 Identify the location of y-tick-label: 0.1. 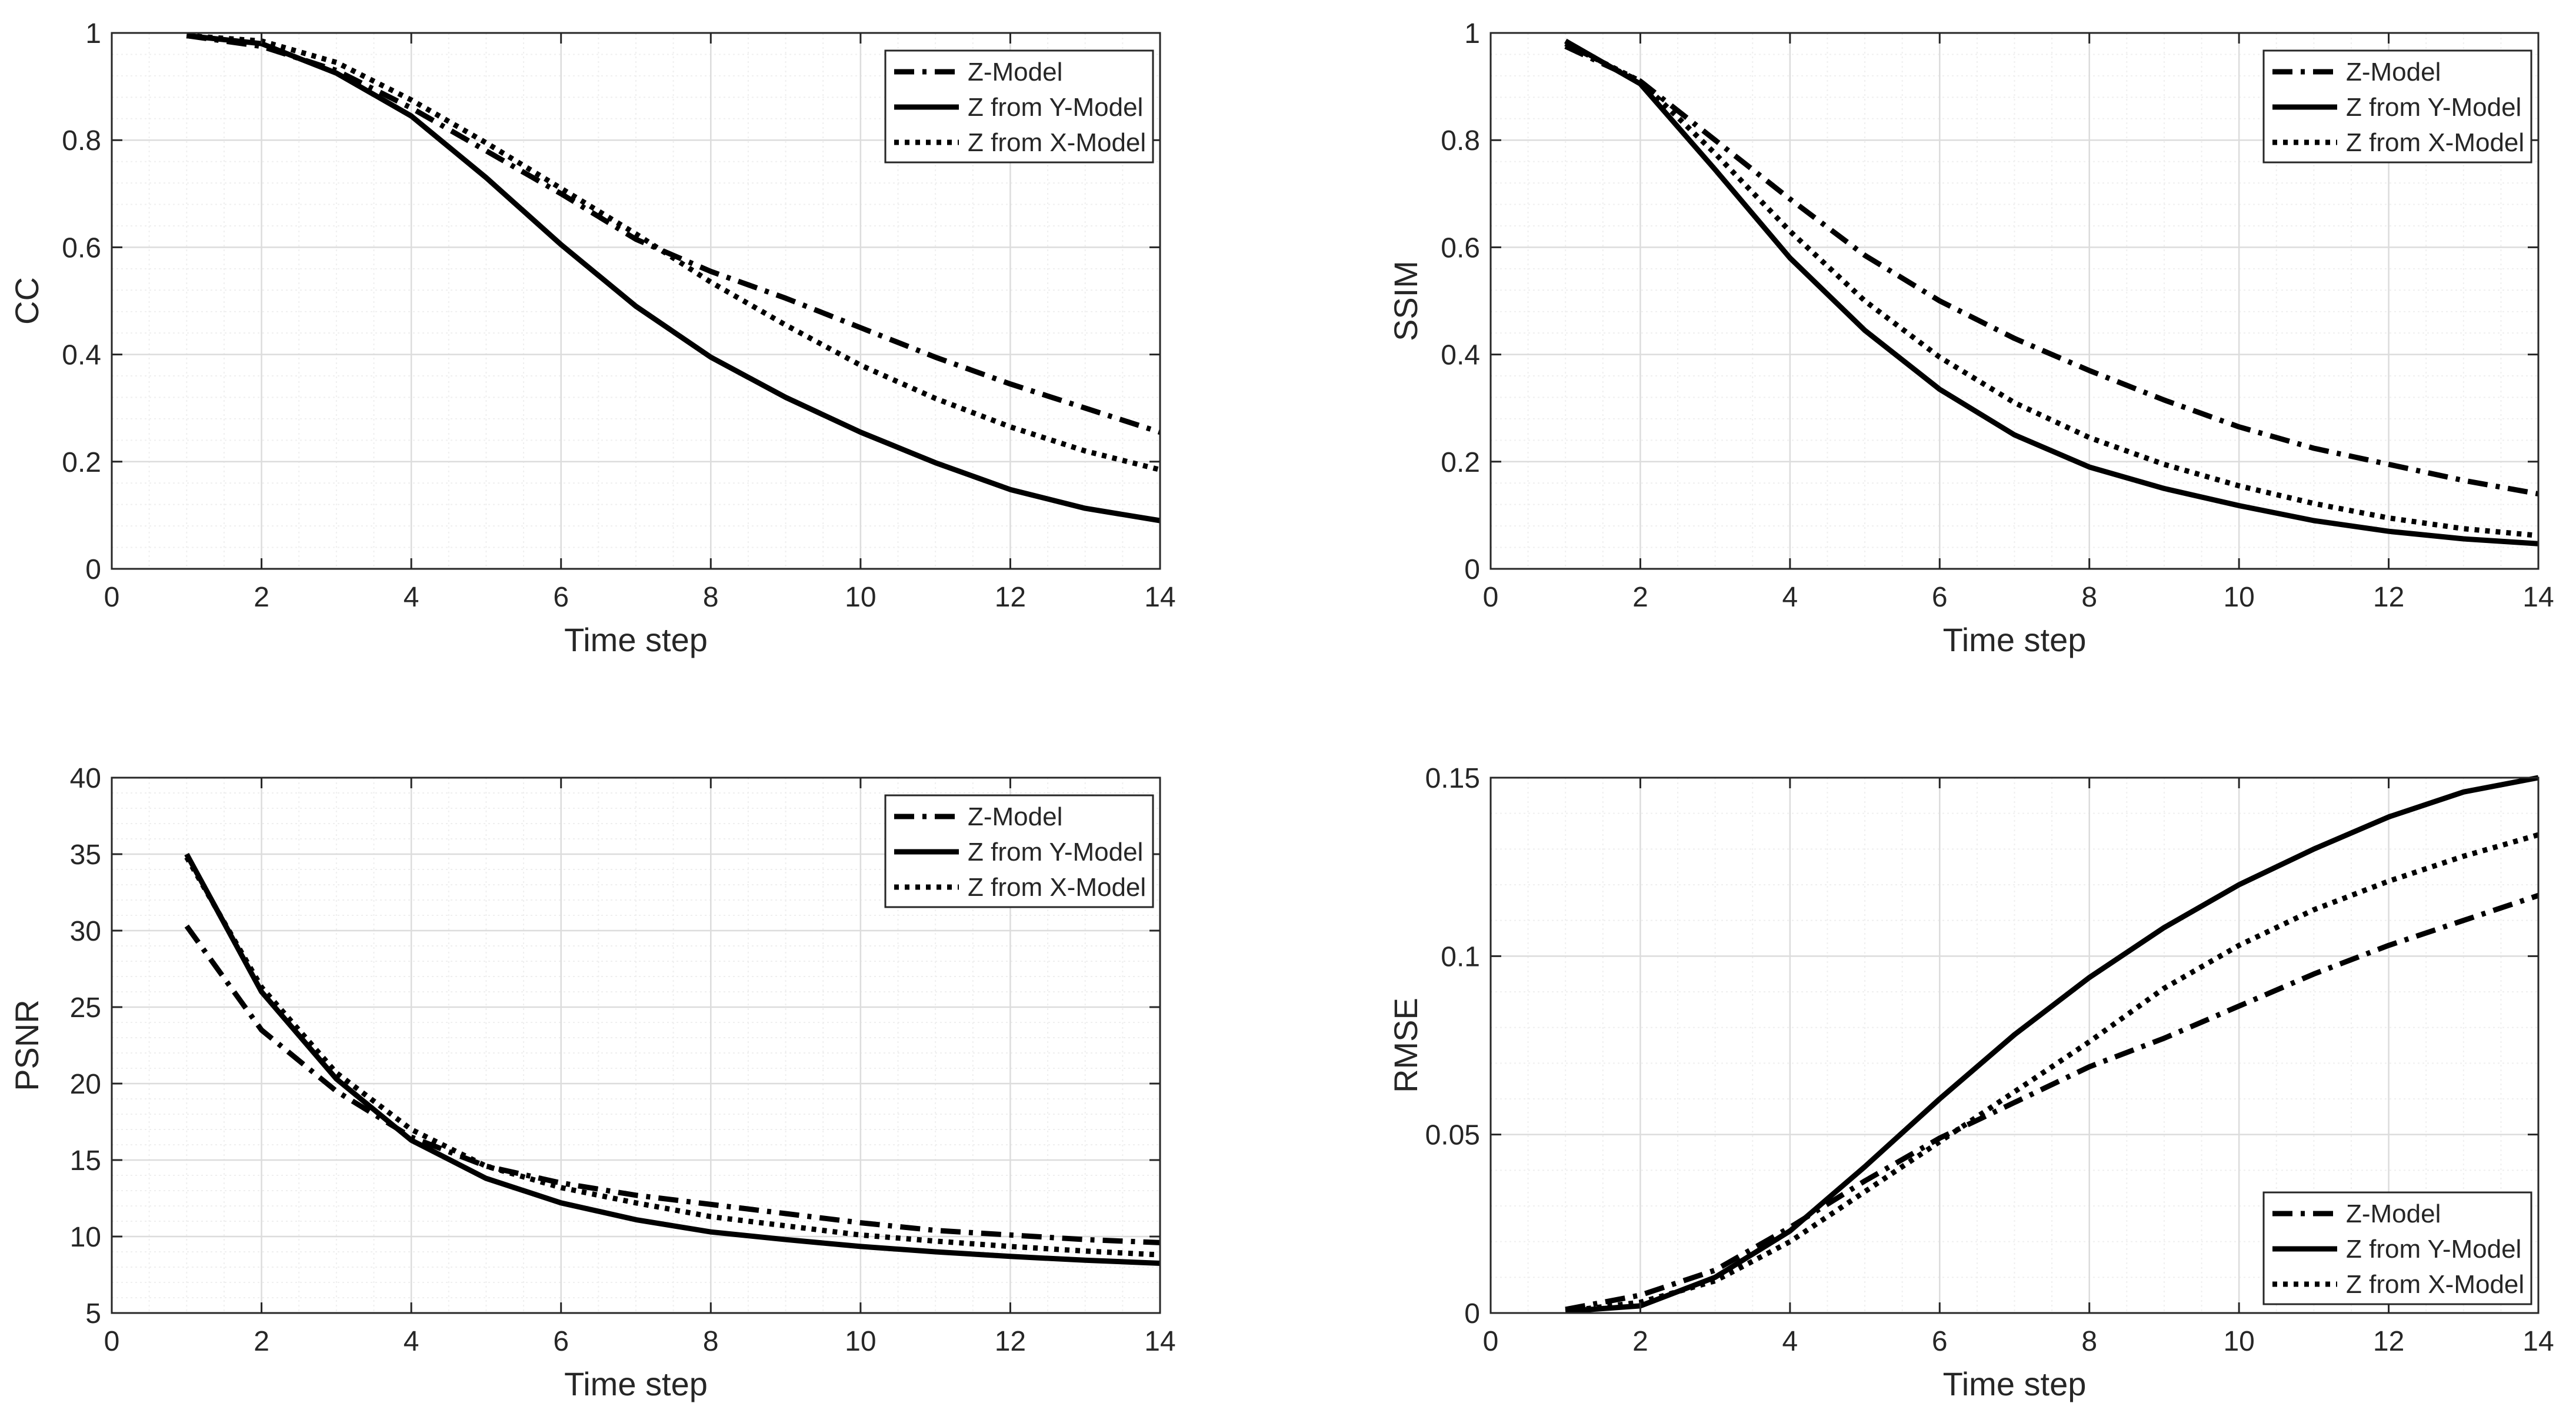
(1461, 956).